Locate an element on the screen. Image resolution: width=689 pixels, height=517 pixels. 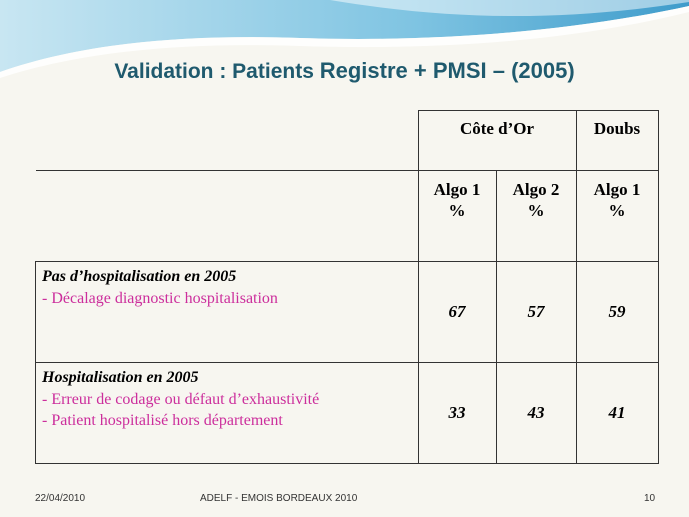
value-cell: 59 is located at coordinates (617, 312).